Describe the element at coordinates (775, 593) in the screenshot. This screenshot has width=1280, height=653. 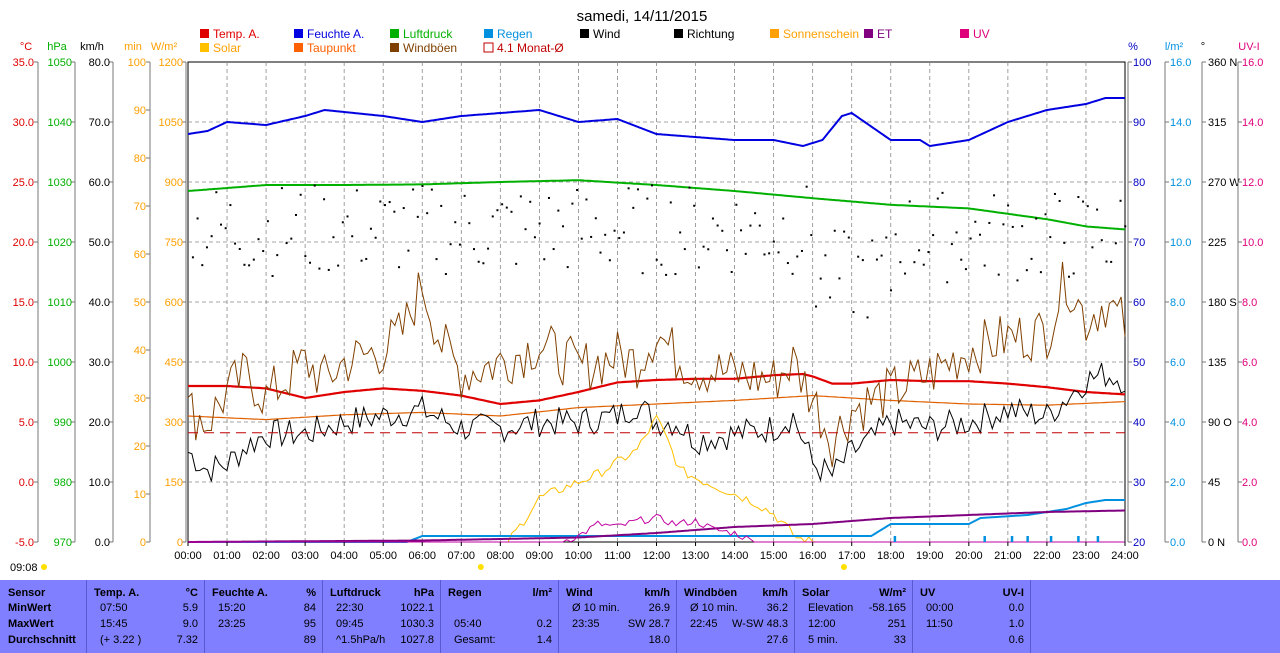
I see `stats-unit: km/h` at that location.